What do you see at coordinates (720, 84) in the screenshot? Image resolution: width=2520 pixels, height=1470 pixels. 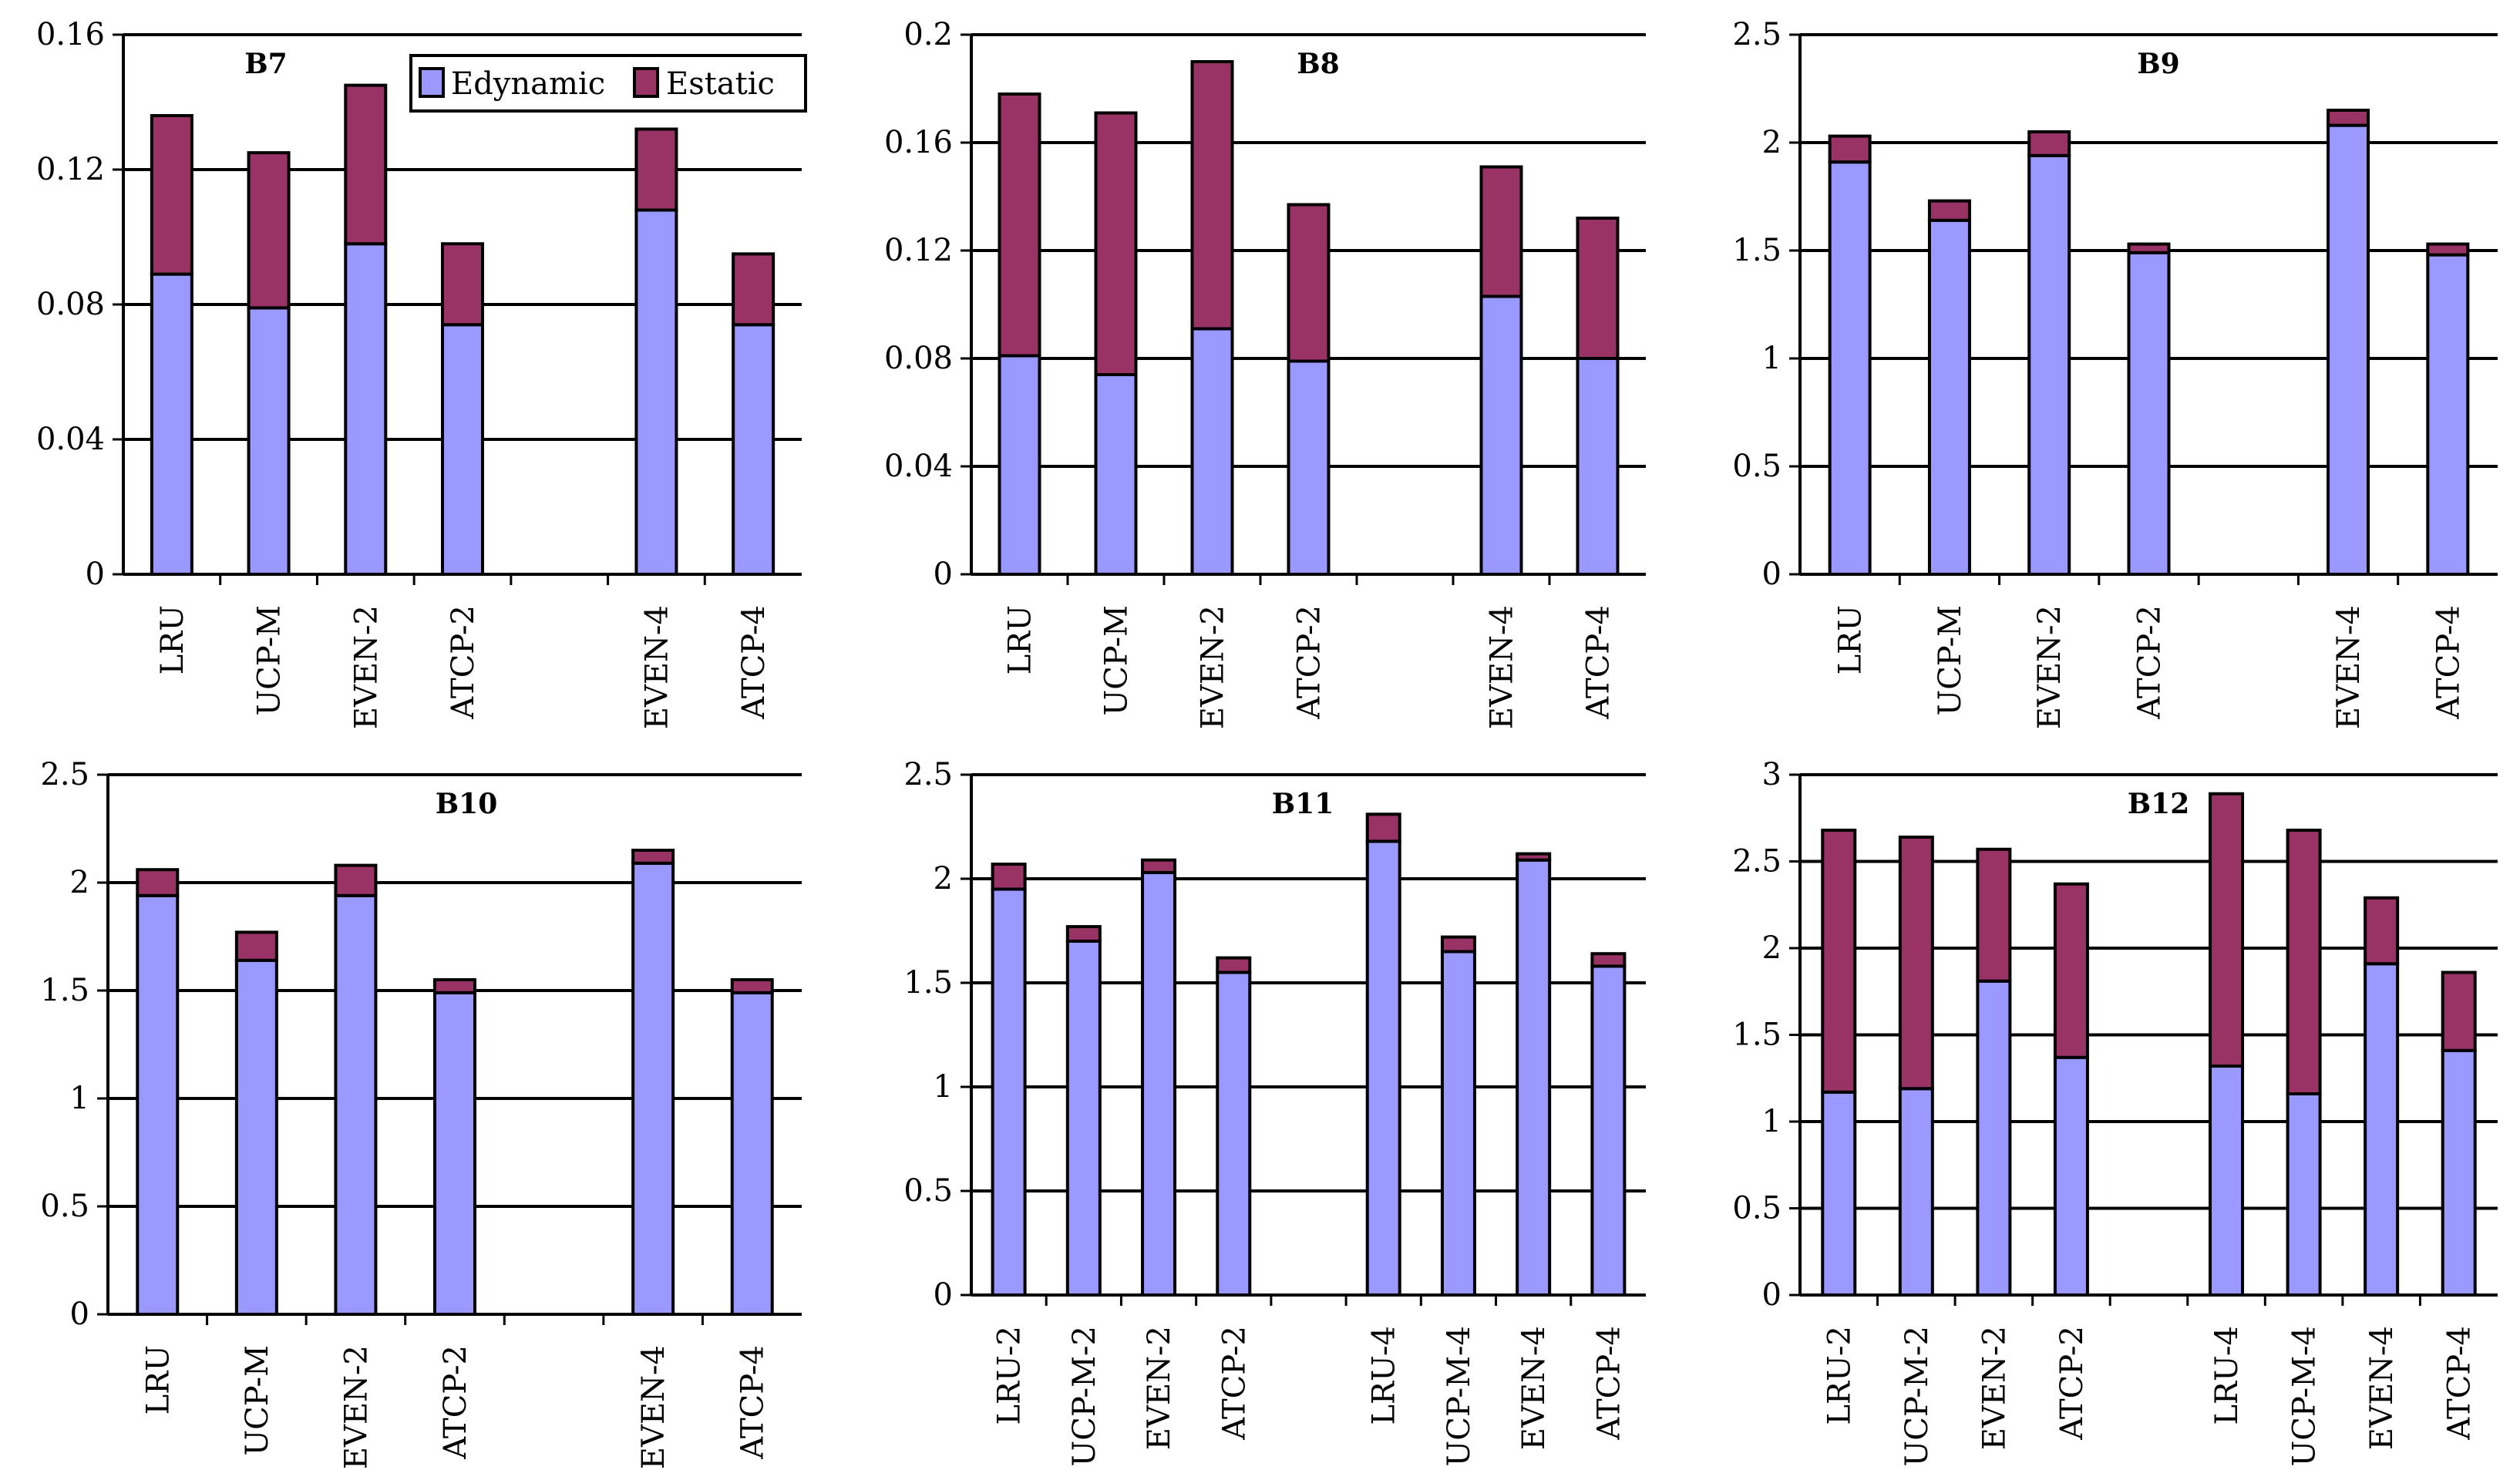 I see `legend-label-estatic: Estatic` at bounding box center [720, 84].